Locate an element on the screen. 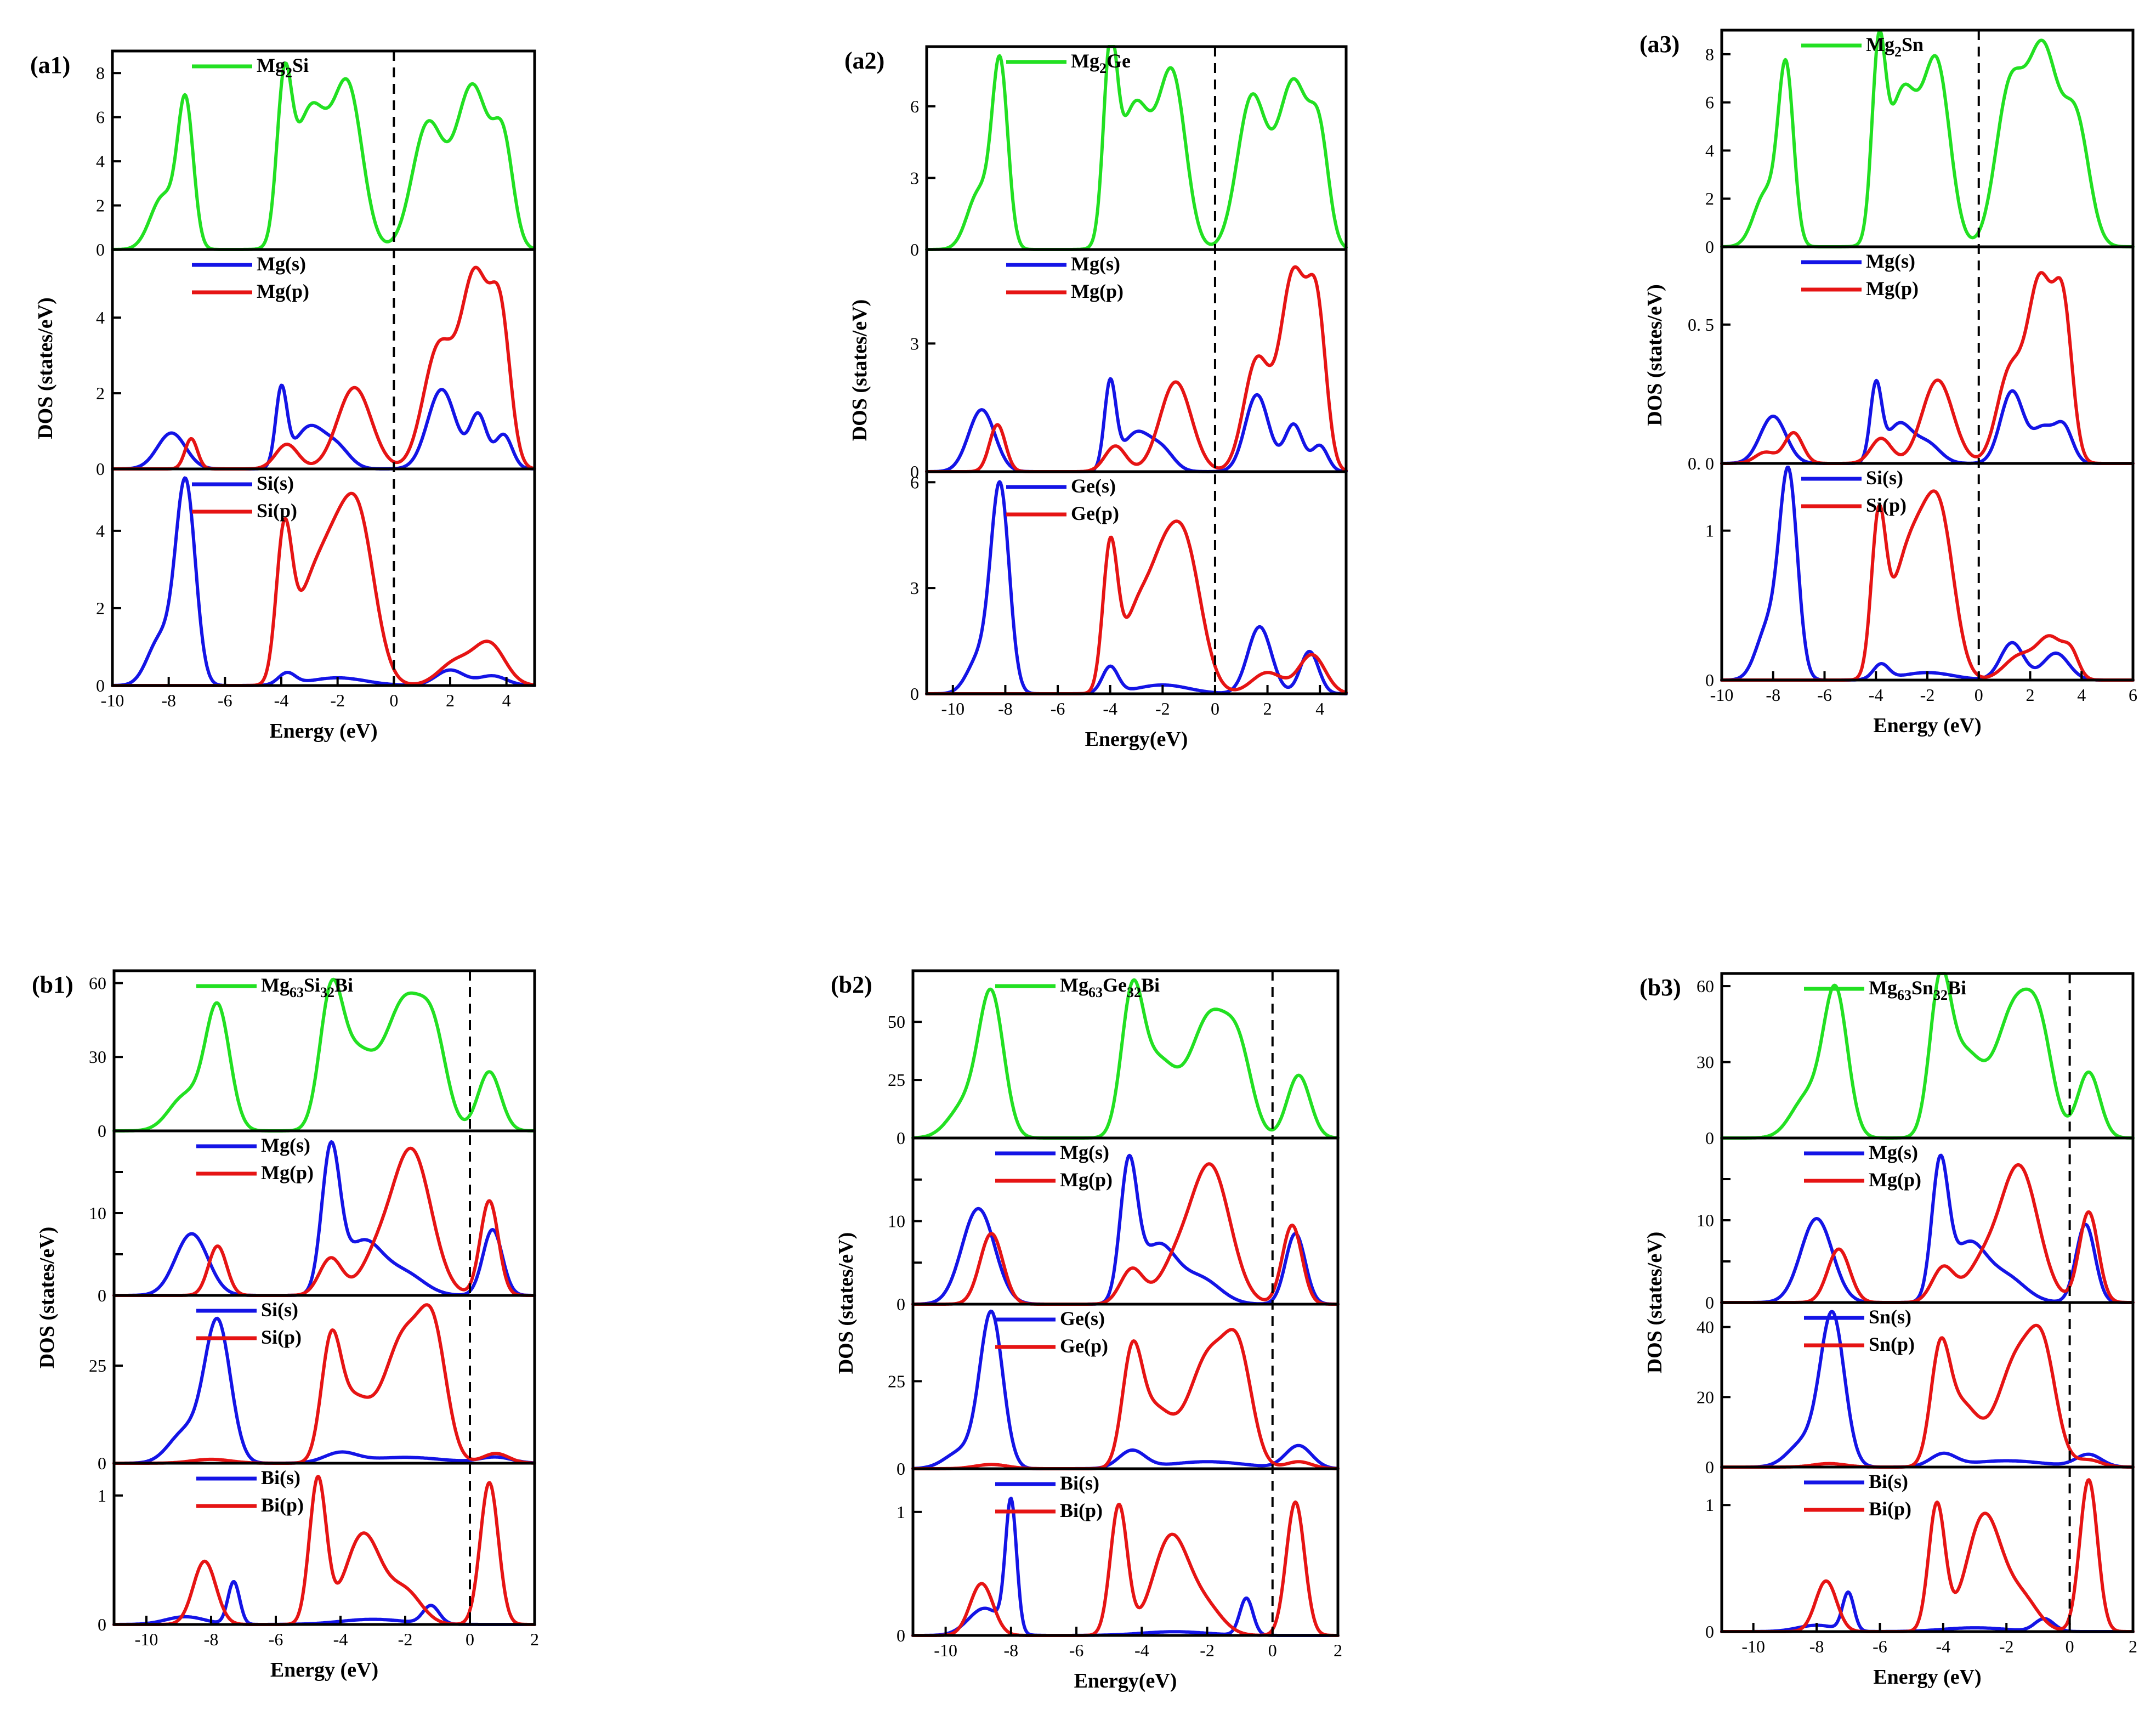 The image size is (2156, 1721). y-tick-label: 2 is located at coordinates (100, 608).